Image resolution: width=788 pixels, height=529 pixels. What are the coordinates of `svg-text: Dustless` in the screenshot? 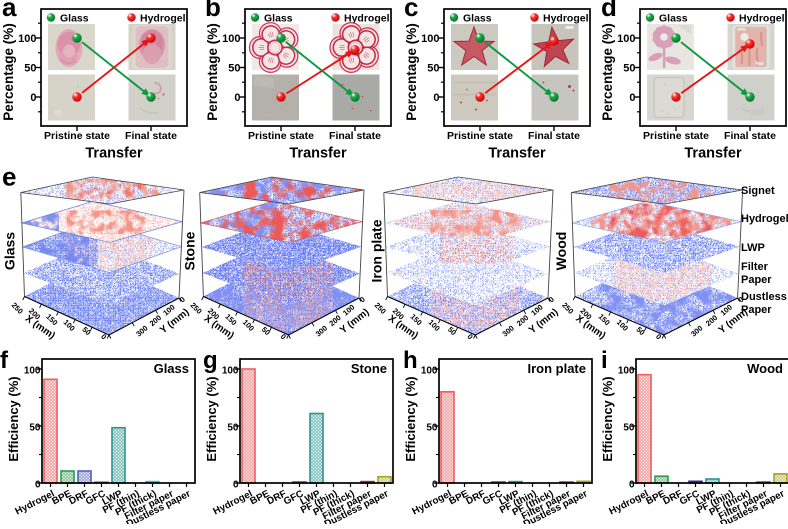 It's located at (764, 297).